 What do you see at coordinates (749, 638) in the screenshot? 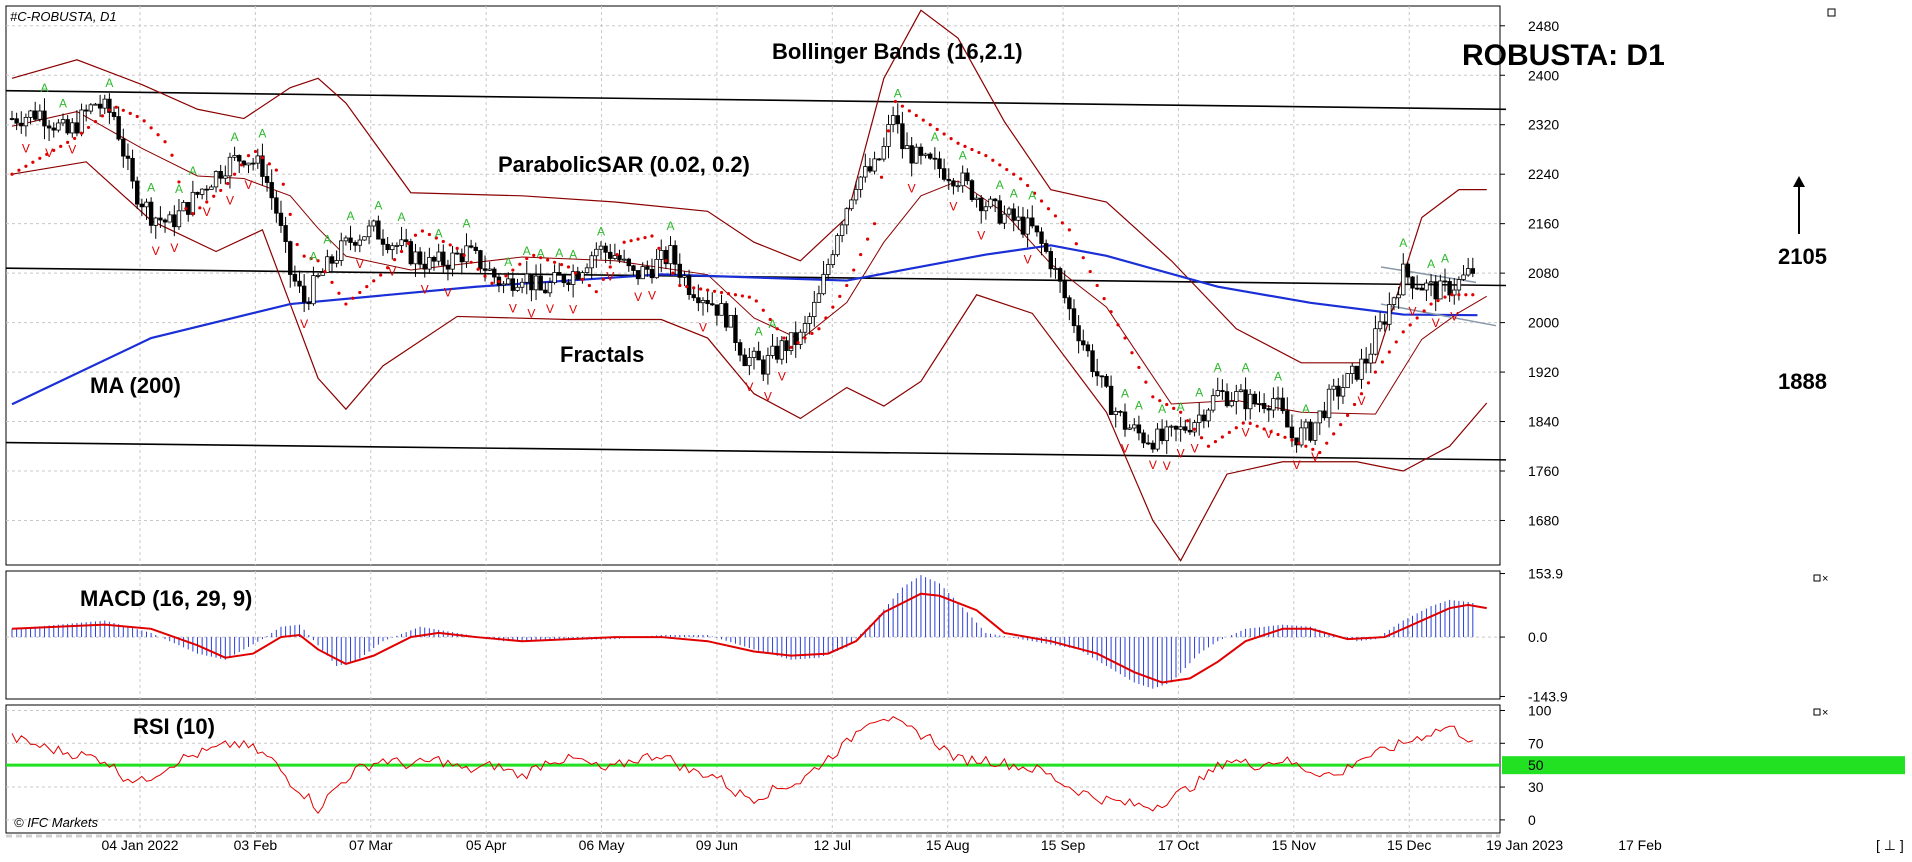
I see `macd-signal-line` at bounding box center [749, 638].